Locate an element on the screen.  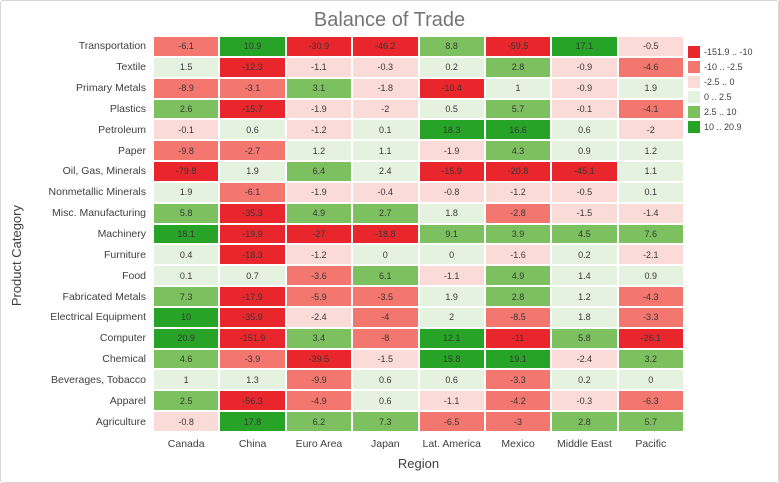
heatmap-cell: -151.9 is located at coordinates (252, 338).